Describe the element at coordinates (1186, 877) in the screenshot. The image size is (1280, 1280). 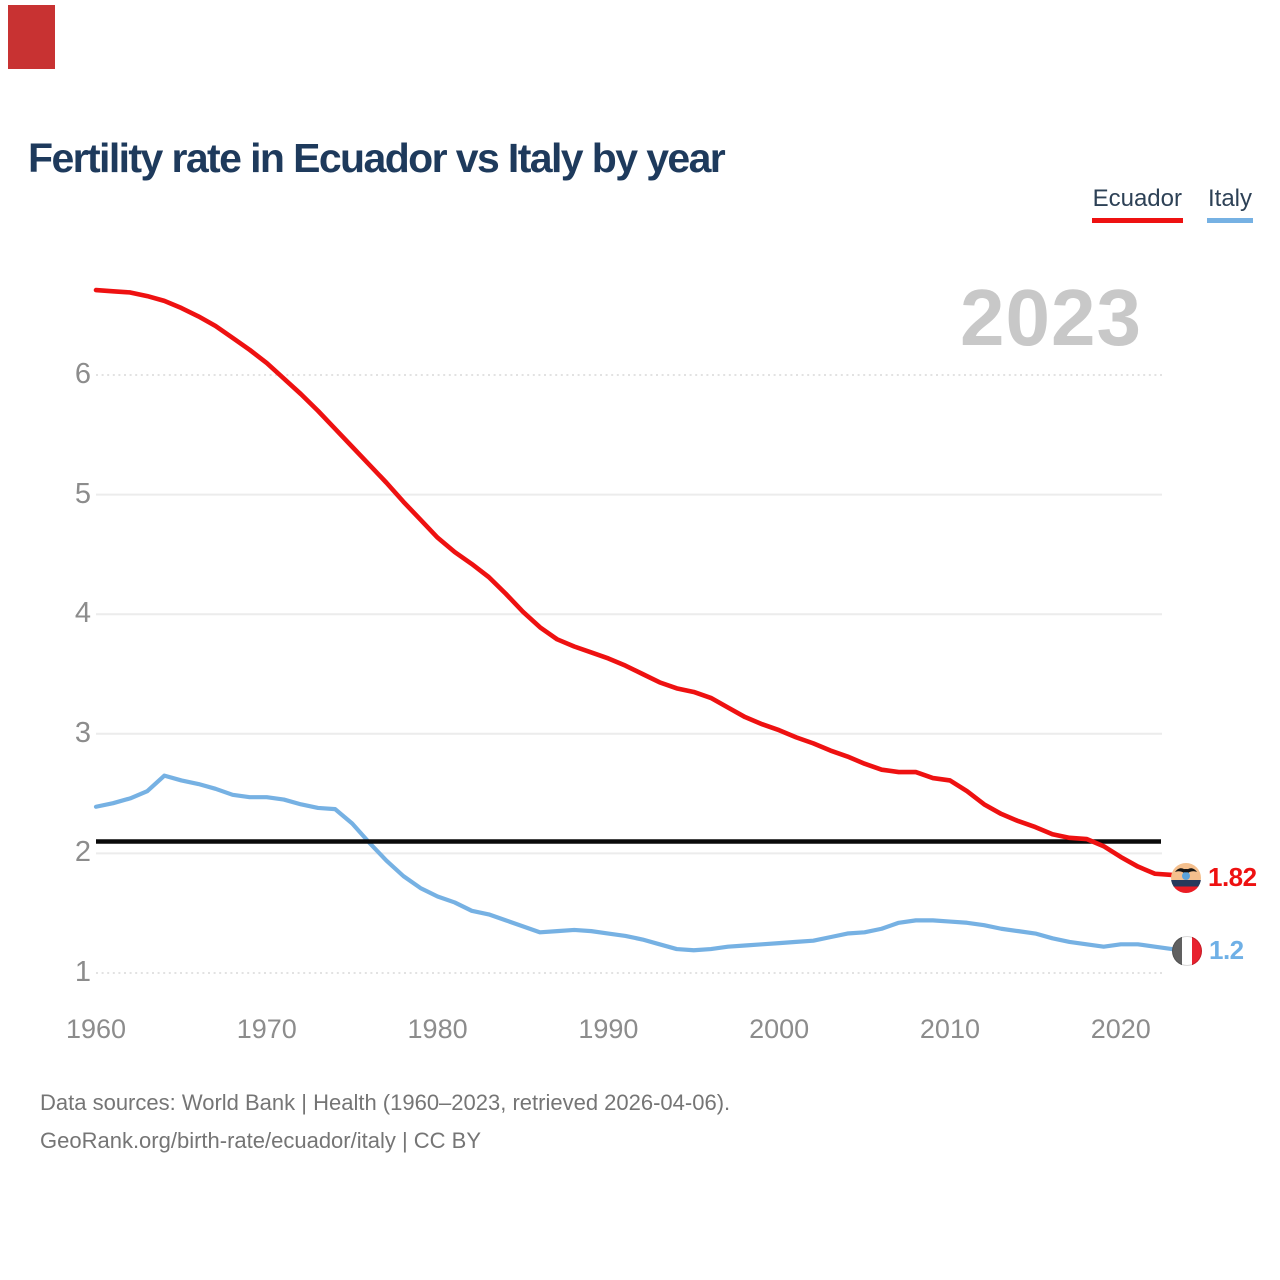
I see `ecuador-flag-icon` at that location.